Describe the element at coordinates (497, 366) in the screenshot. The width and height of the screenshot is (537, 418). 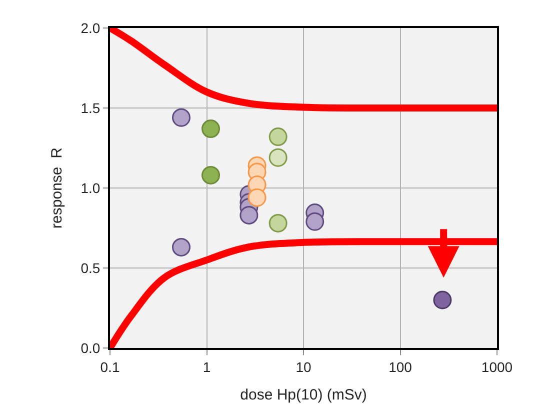
I see `x-tick-label: 1000` at that location.